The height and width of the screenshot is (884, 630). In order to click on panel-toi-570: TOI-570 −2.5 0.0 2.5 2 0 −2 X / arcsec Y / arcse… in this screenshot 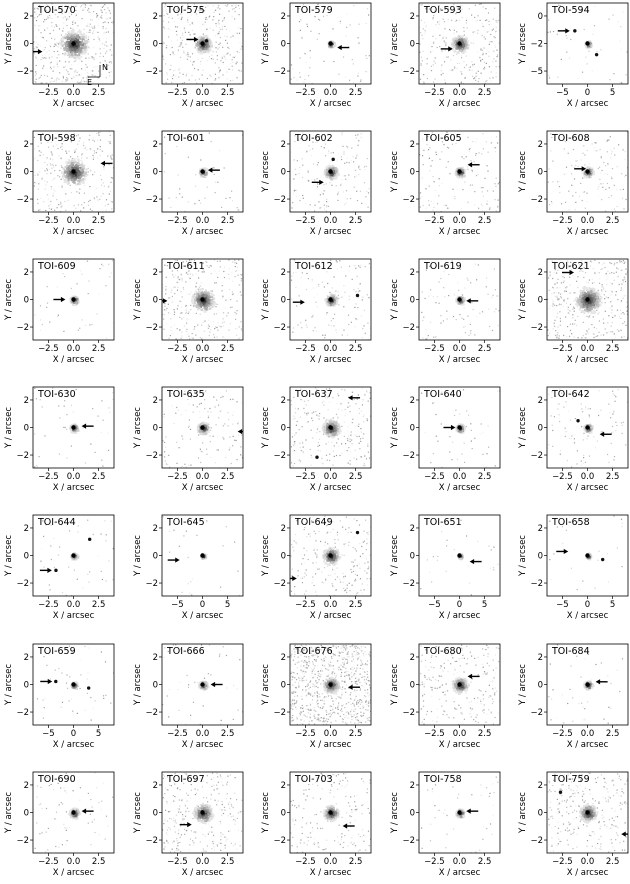, I will do `click(59, 55)`.